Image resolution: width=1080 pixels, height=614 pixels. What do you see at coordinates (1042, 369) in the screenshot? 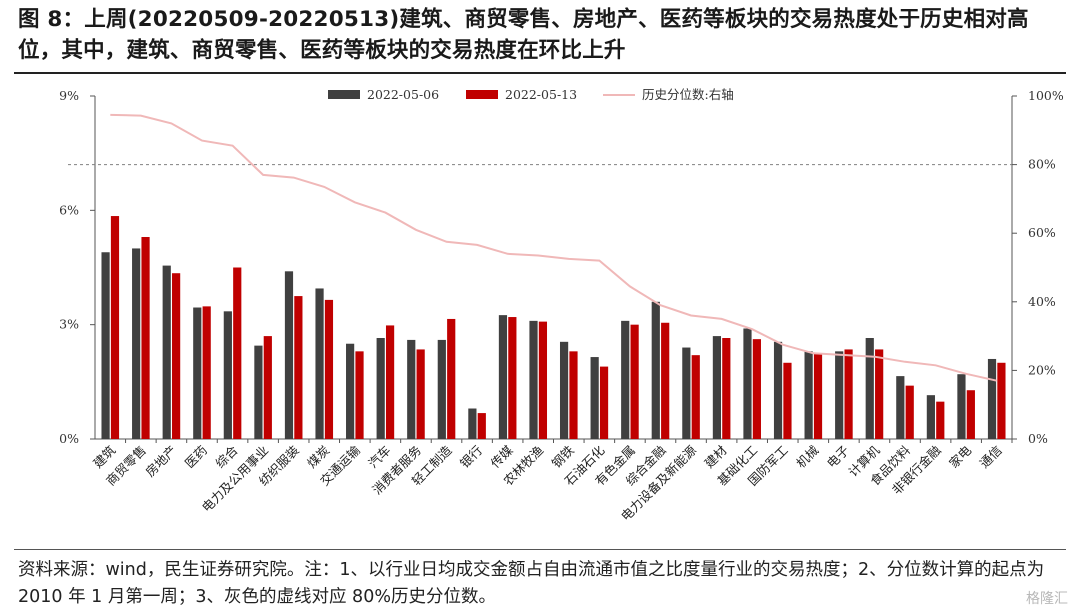
I see `right-tick-label: 20%` at bounding box center [1042, 369].